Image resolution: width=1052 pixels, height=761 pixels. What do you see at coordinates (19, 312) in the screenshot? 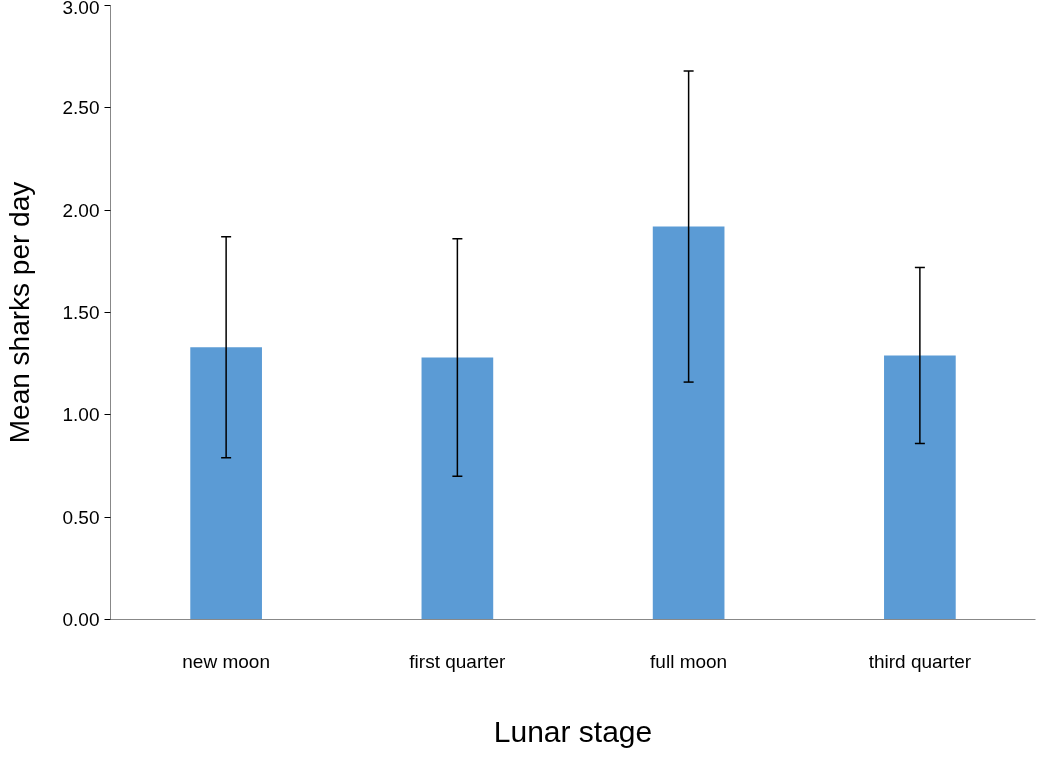
I see `y-axis-title: Mean sharks per day` at bounding box center [19, 312].